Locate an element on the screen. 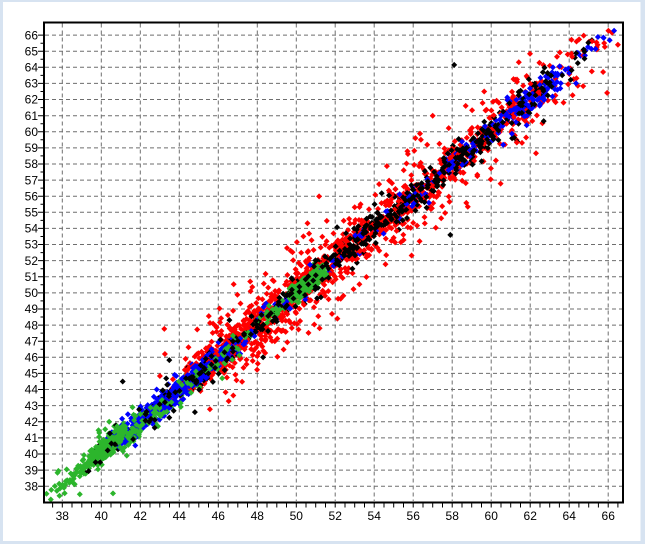 This screenshot has width=645, height=544. svg-text: 55 is located at coordinates (32, 213).